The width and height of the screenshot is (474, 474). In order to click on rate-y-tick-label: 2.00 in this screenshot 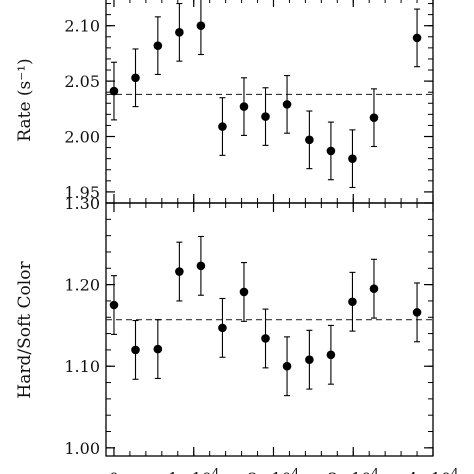, I will do `click(82, 137)`.